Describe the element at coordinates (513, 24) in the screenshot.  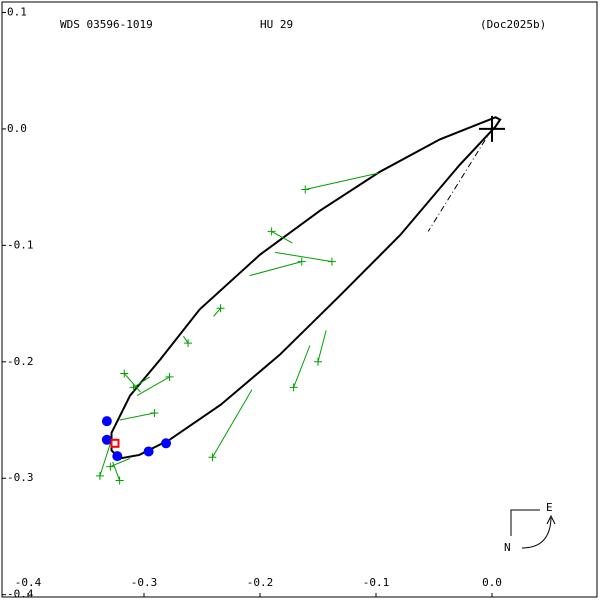
I see `title-right: (Doc2025b)` at that location.